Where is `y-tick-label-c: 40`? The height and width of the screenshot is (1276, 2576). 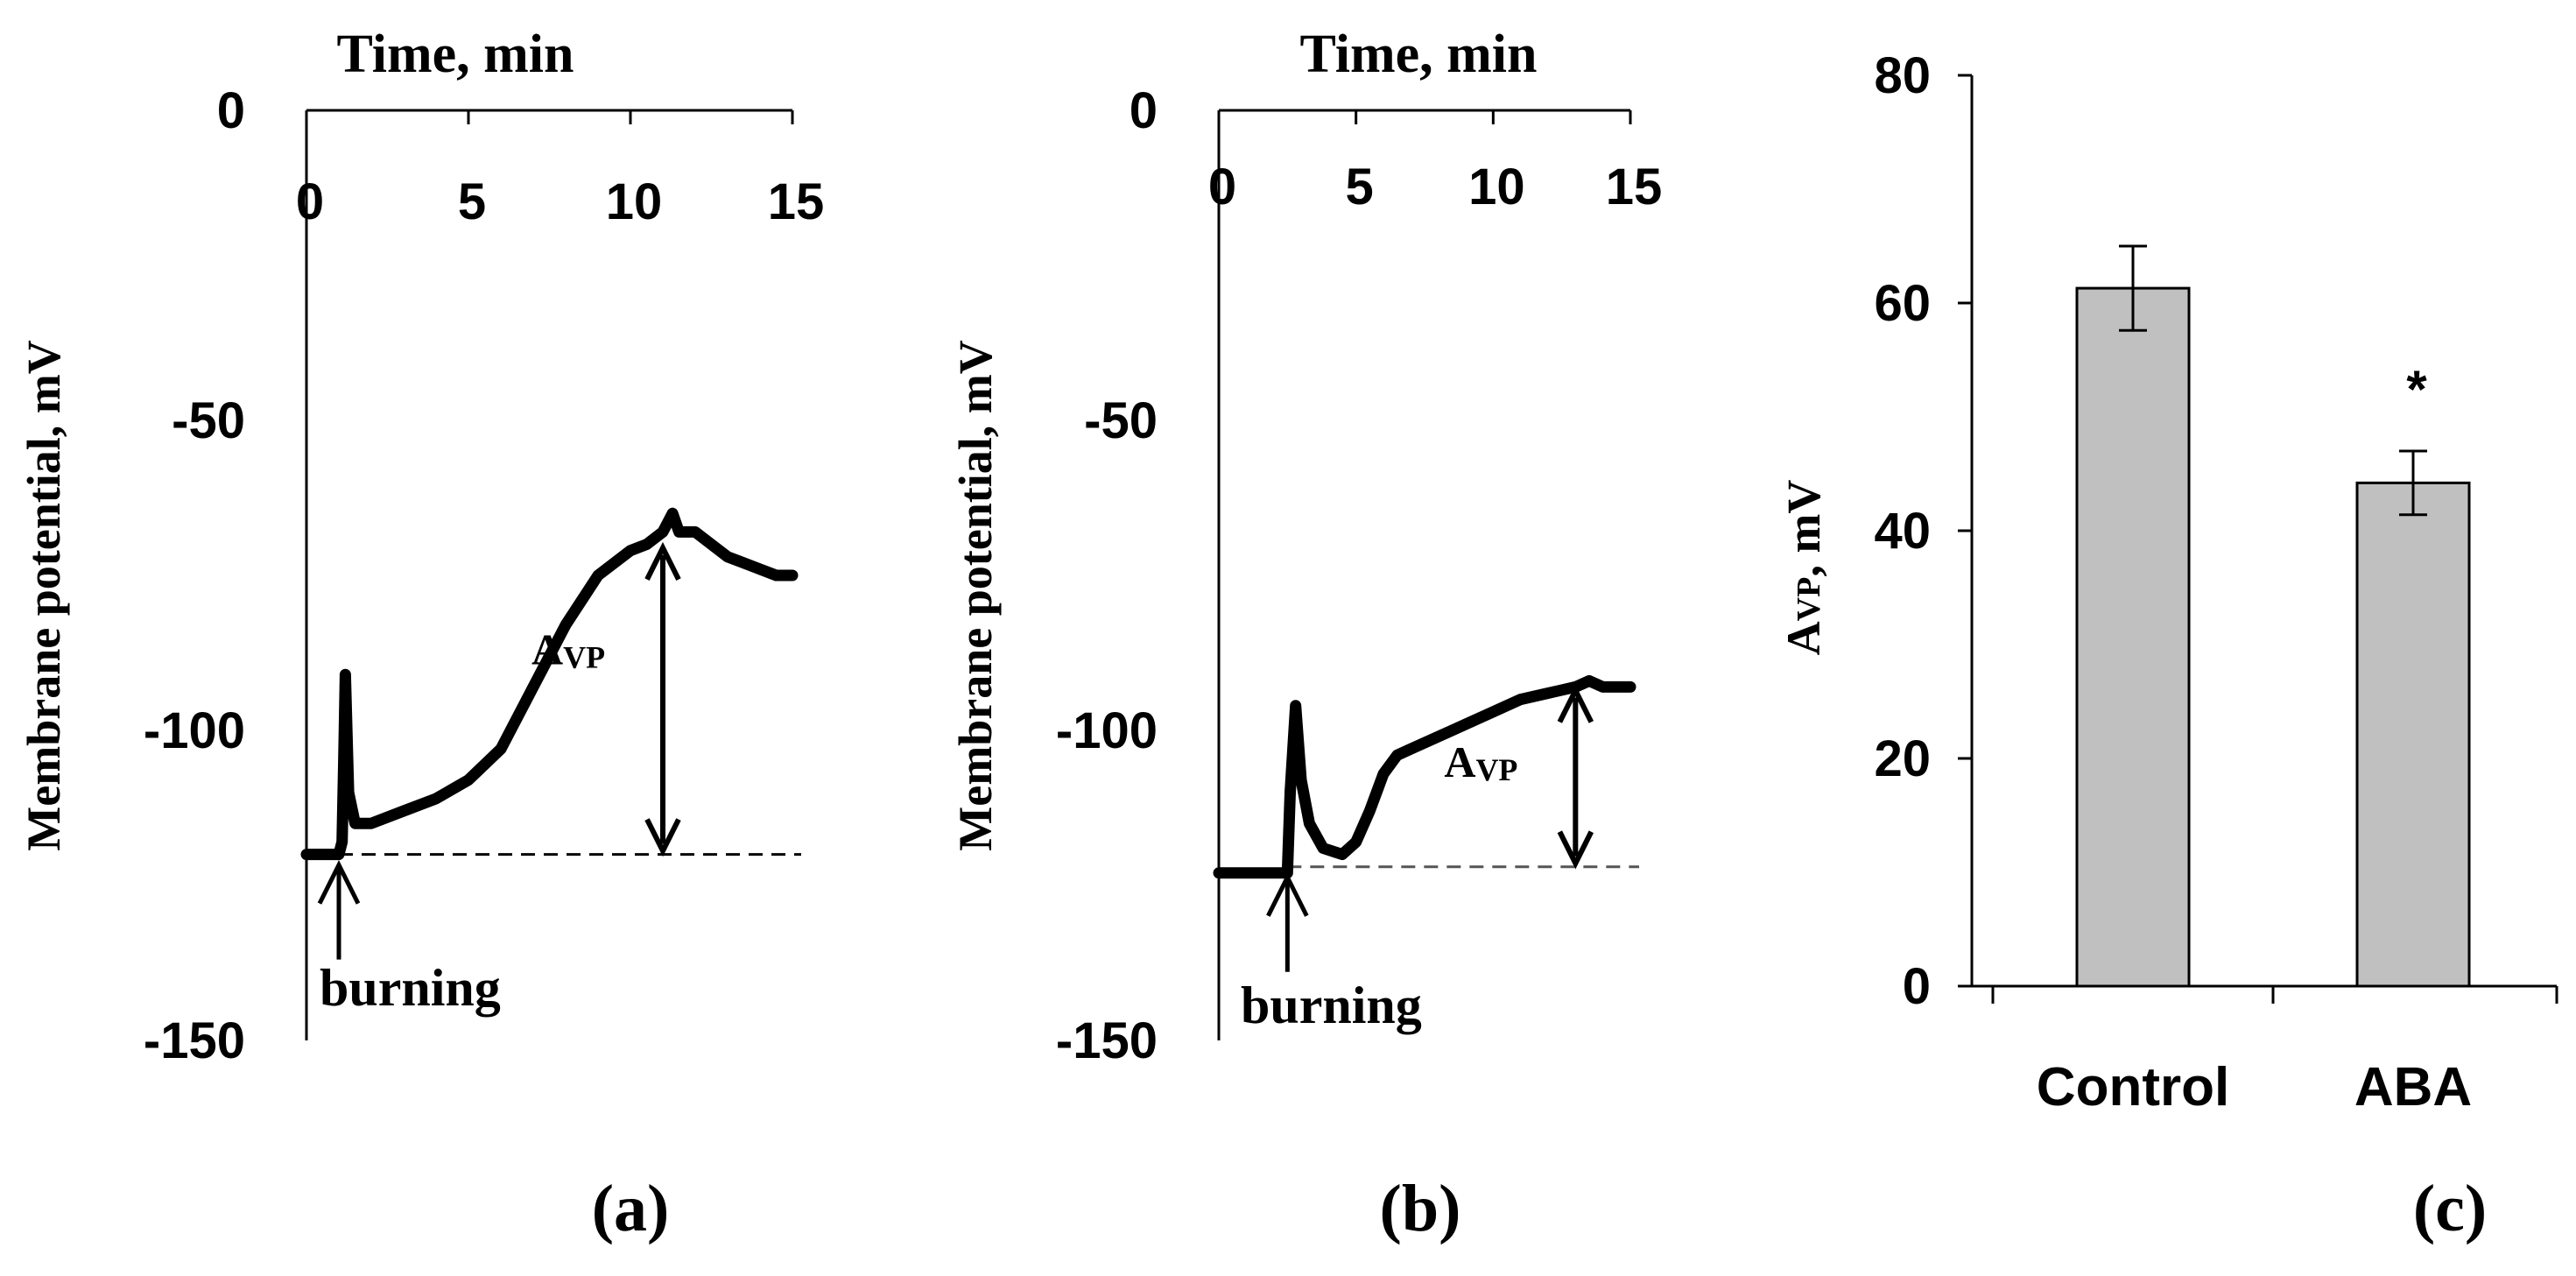
y-tick-label-c: 40 is located at coordinates (1902, 531).